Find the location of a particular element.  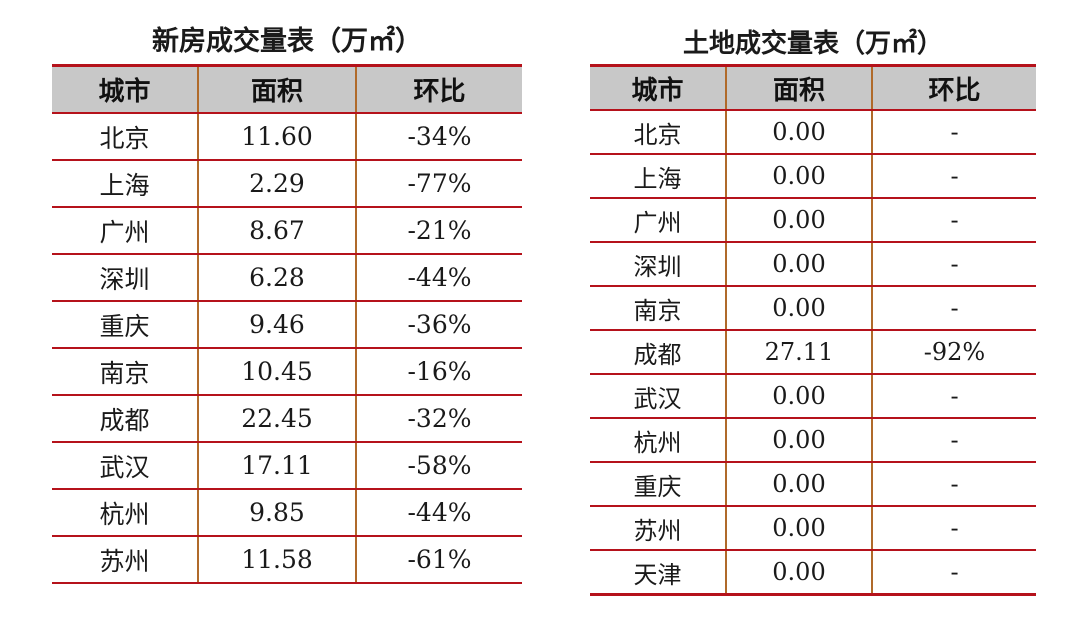

table-row: 苏州 11.58 -61% is located at coordinates (287, 560).